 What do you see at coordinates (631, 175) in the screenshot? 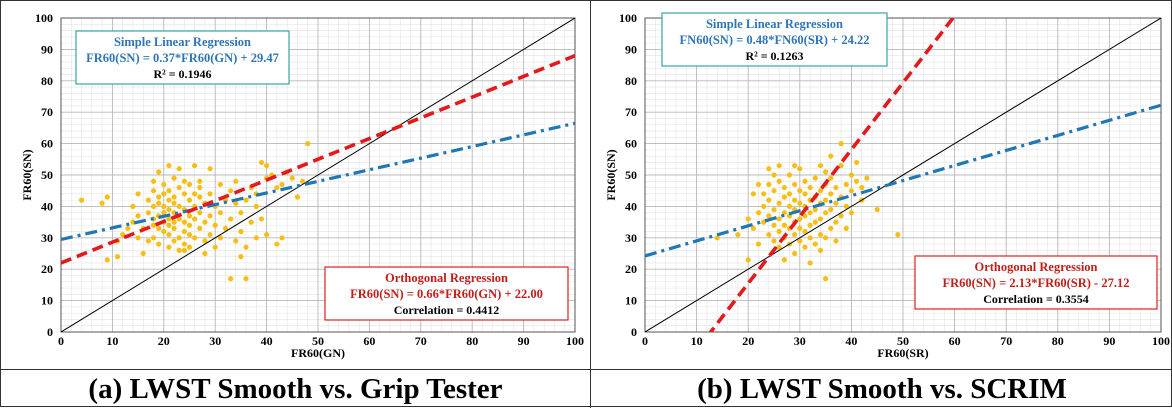
I see `y-tick-label: 50` at bounding box center [631, 175].